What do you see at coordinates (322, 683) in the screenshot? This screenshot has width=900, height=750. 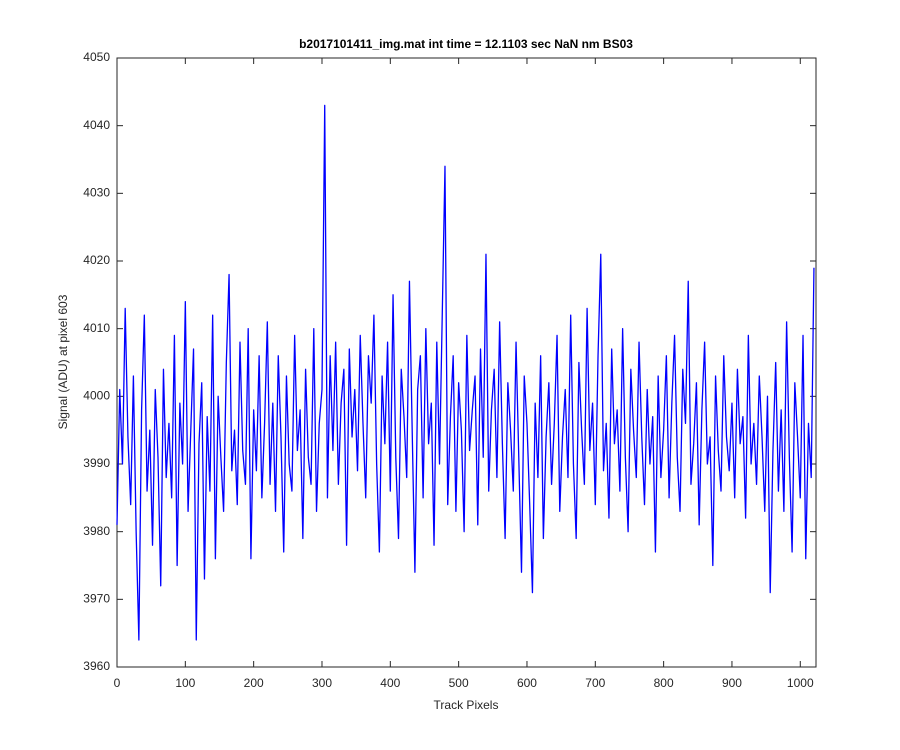 I see `x-tick-label: 300` at bounding box center [322, 683].